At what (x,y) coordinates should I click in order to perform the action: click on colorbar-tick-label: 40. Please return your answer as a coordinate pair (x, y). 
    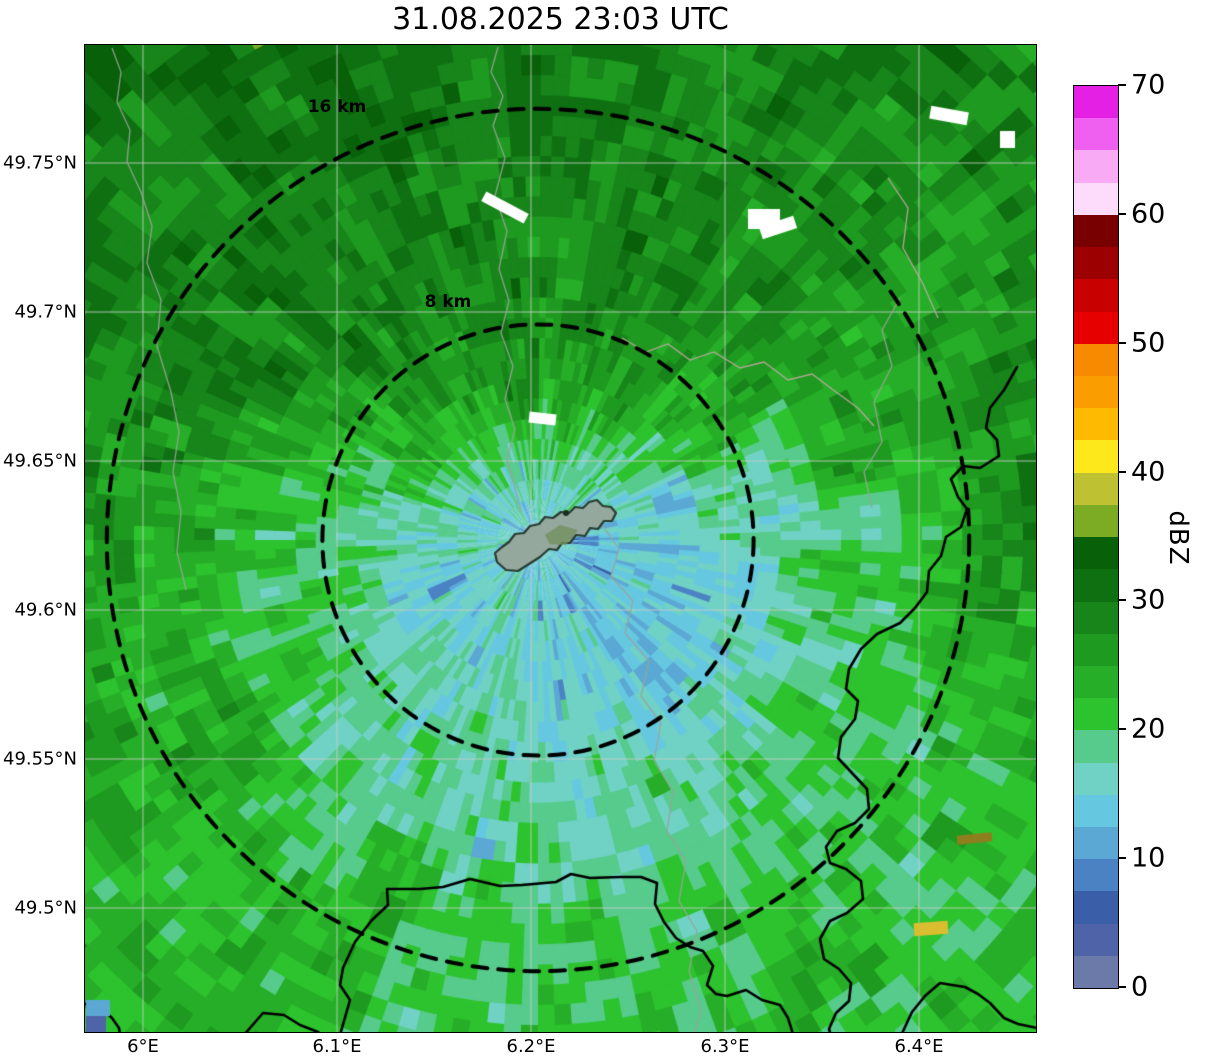
    Looking at the image, I should click on (1148, 472).